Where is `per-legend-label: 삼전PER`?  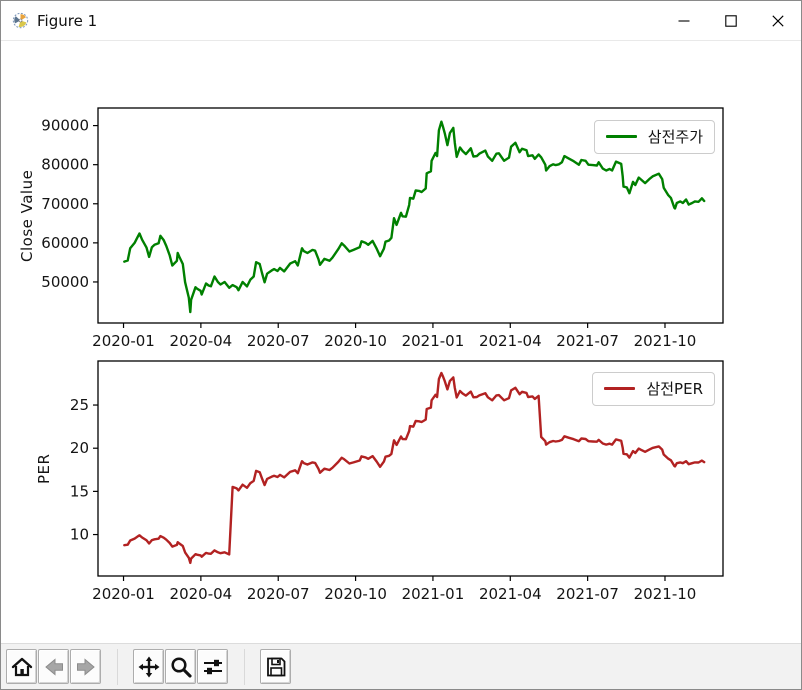 per-legend-label: 삼전PER is located at coordinates (674, 389).